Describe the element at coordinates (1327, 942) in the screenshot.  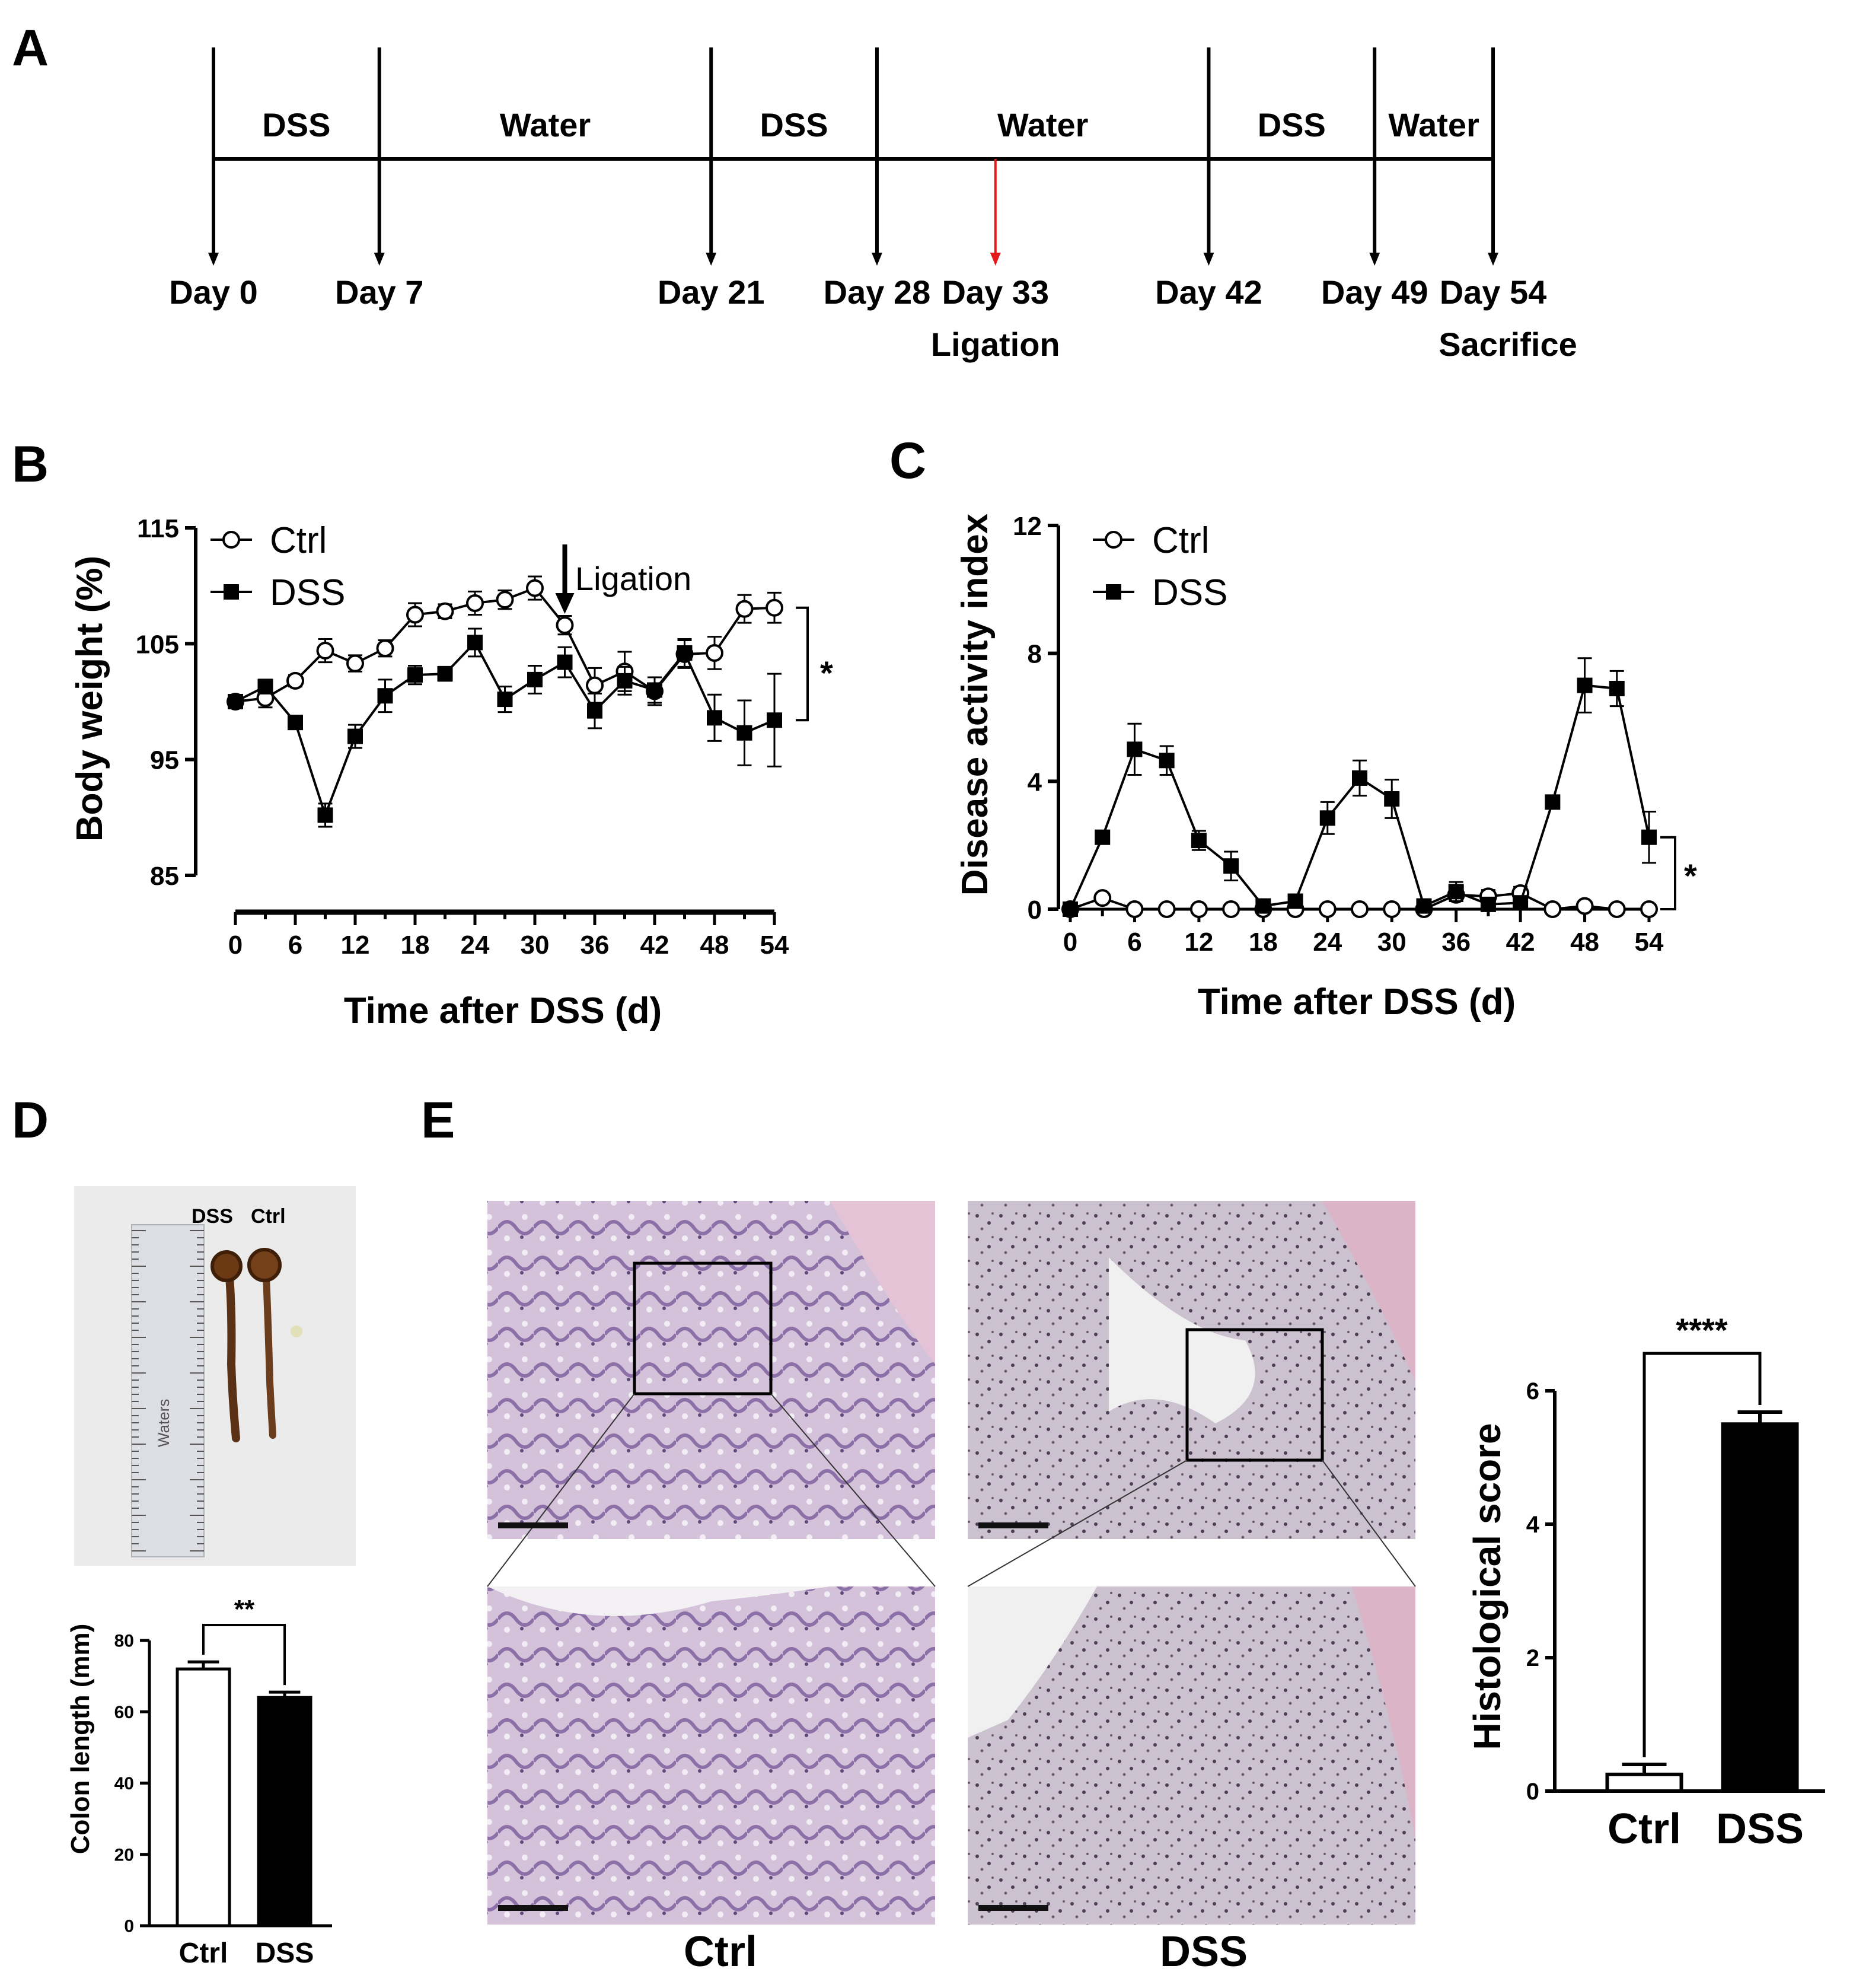
I see `x-tick-label: 24` at that location.